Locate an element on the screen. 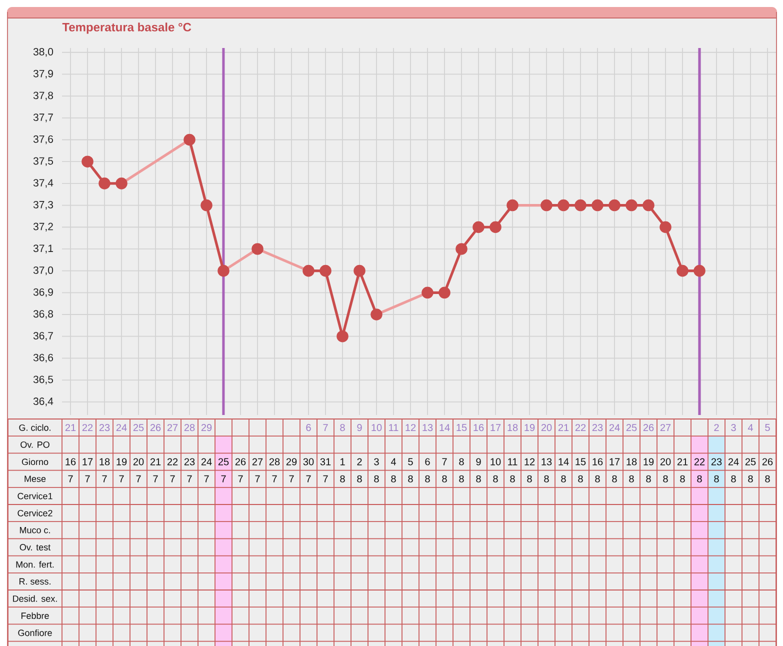 The width and height of the screenshot is (783, 646). data-label: 30 is located at coordinates (308, 462).